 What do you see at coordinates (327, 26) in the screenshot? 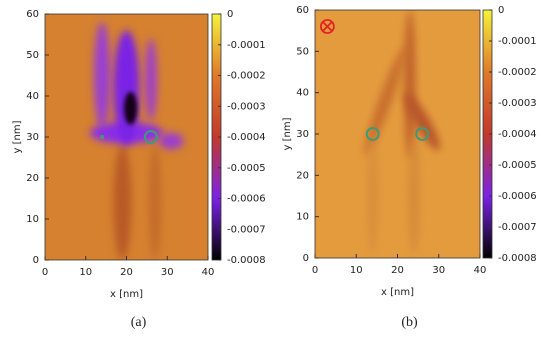
I see `marker-otimes` at bounding box center [327, 26].